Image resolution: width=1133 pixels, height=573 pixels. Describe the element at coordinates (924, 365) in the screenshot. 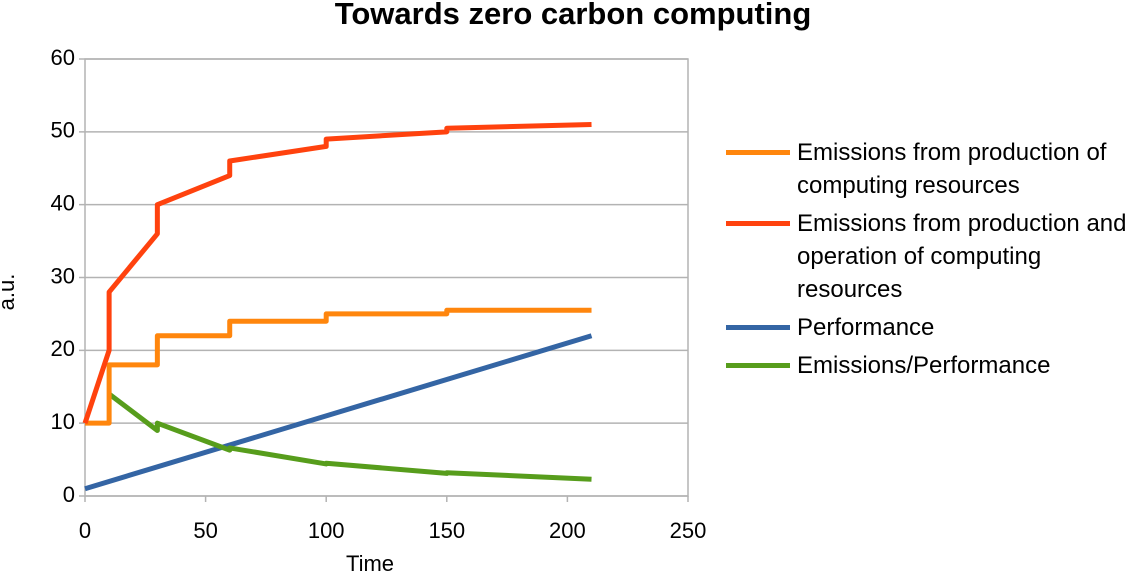

I see `legend-label: Emissions/Performance` at that location.